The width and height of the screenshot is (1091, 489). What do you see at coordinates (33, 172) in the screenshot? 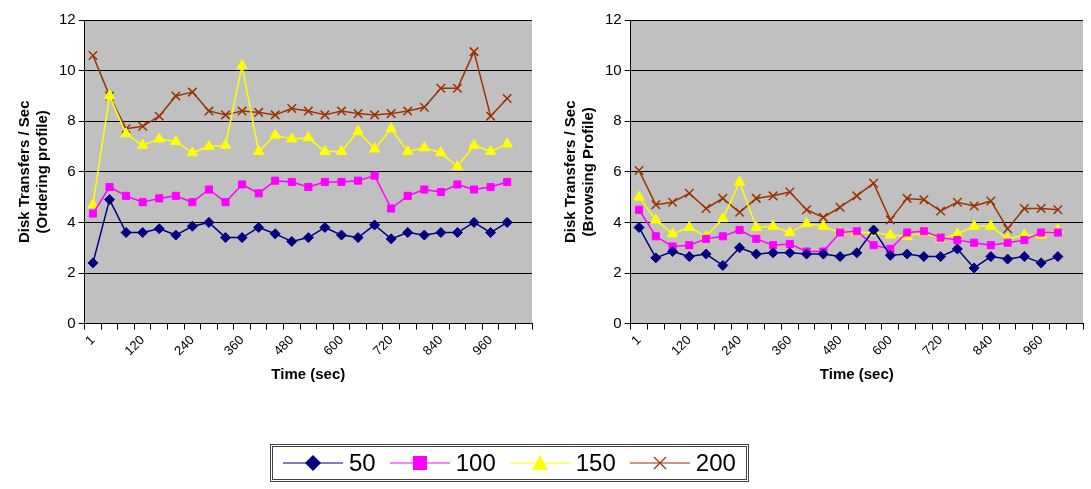
I see `y-axis-title: Disk Transfers / Sec (Ordering profile)` at bounding box center [33, 172].